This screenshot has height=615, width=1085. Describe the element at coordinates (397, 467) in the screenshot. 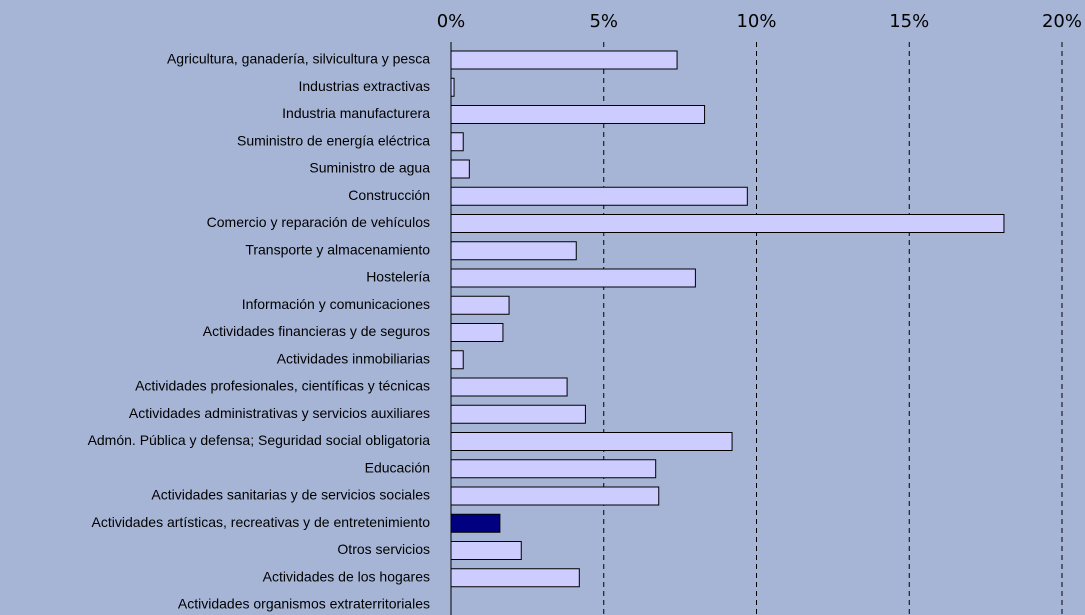

I see `category-label: Educación` at that location.